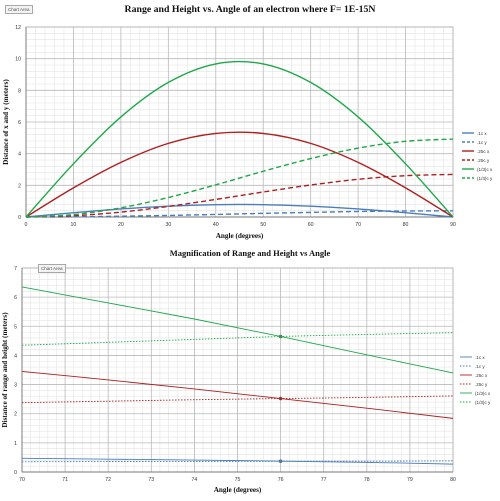 The width and height of the screenshot is (500, 501). What do you see at coordinates (15, 269) in the screenshot?
I see `y-tick-label: 7` at bounding box center [15, 269].